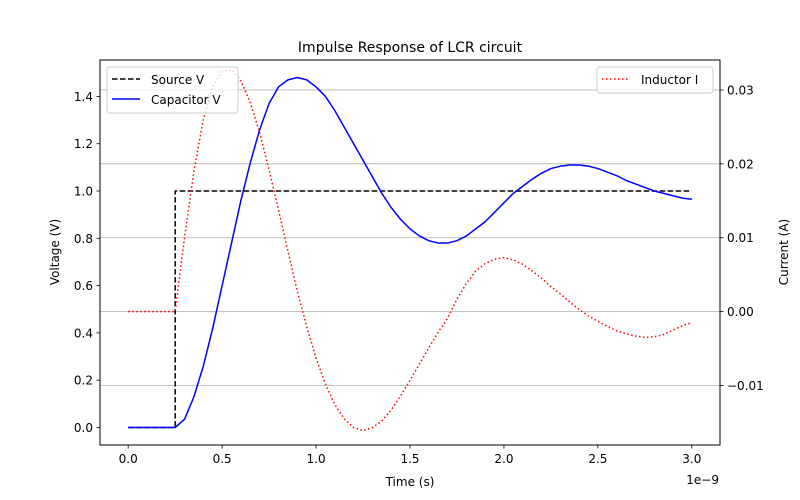 The height and width of the screenshot is (500, 800). I want to click on x-tick-label-6: 3.0, so click(691, 459).